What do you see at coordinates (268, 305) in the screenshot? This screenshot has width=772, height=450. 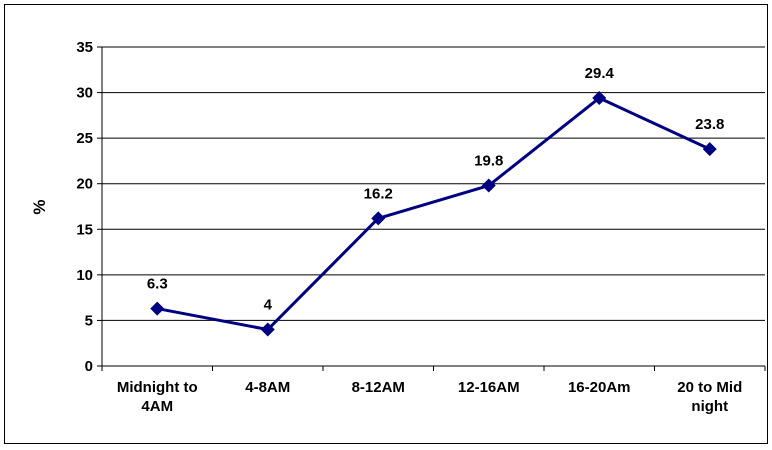 I see `data-label: 4` at bounding box center [268, 305].